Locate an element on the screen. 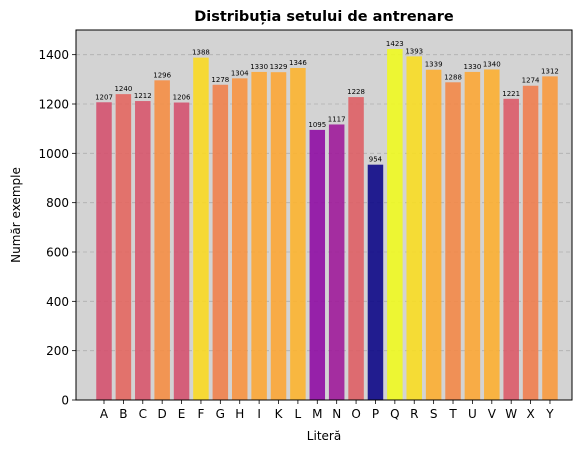 The image size is (580, 453). bar-T is located at coordinates (453, 241).